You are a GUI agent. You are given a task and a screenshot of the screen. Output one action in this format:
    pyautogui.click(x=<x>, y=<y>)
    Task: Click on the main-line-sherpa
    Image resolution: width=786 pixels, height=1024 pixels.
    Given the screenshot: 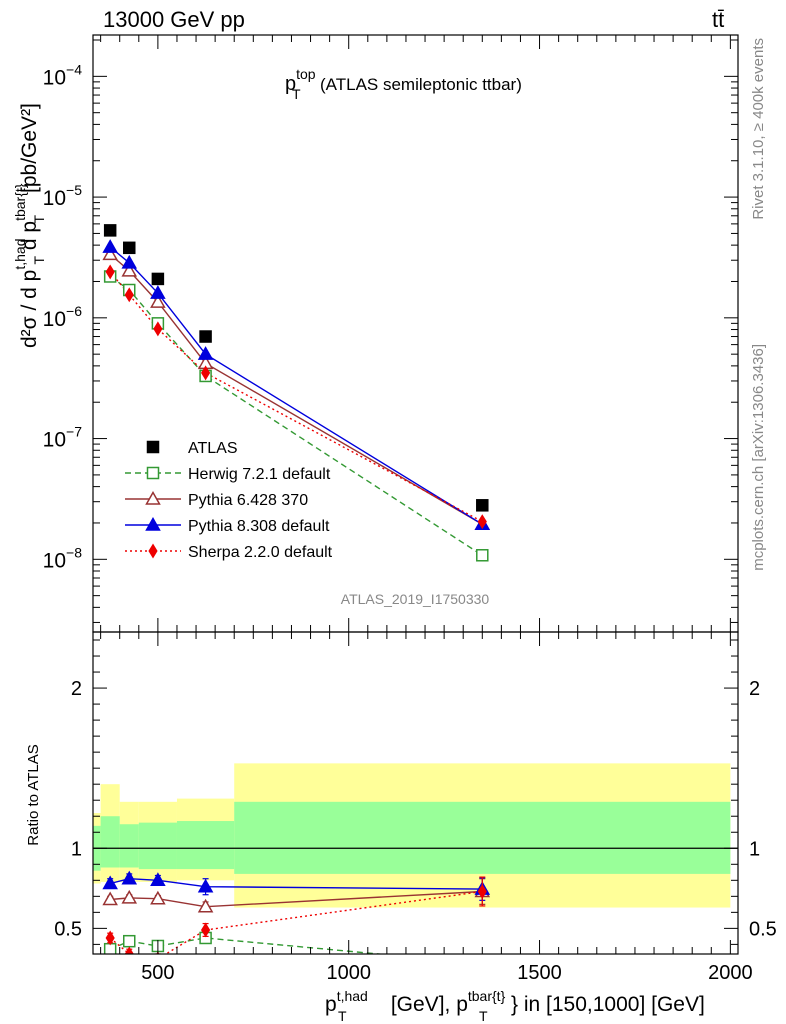 What is the action you would take?
    pyautogui.click(x=296, y=397)
    